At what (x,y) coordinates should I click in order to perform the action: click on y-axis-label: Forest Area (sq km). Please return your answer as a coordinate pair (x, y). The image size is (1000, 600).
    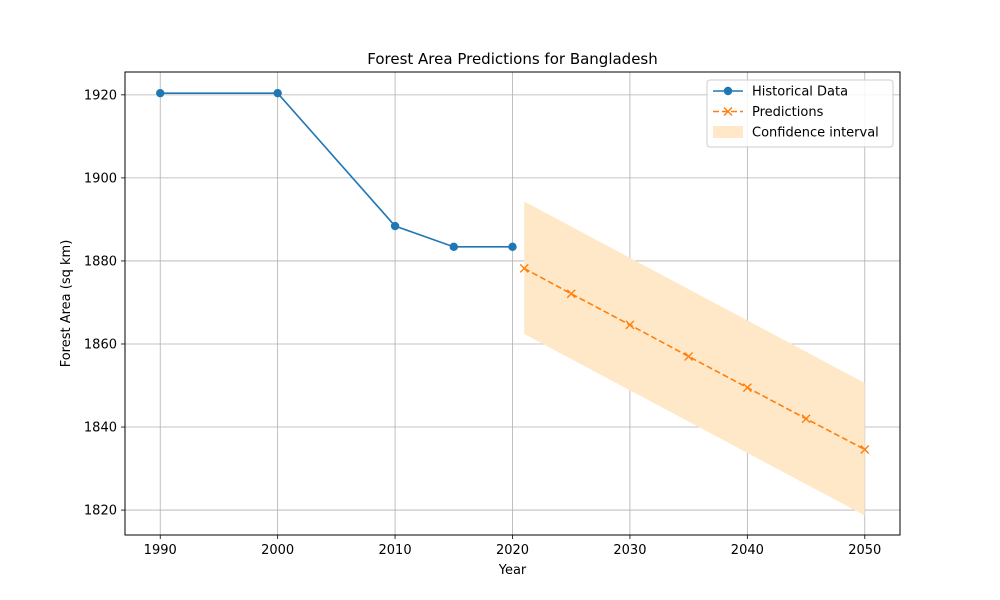
    Looking at the image, I should click on (66, 304).